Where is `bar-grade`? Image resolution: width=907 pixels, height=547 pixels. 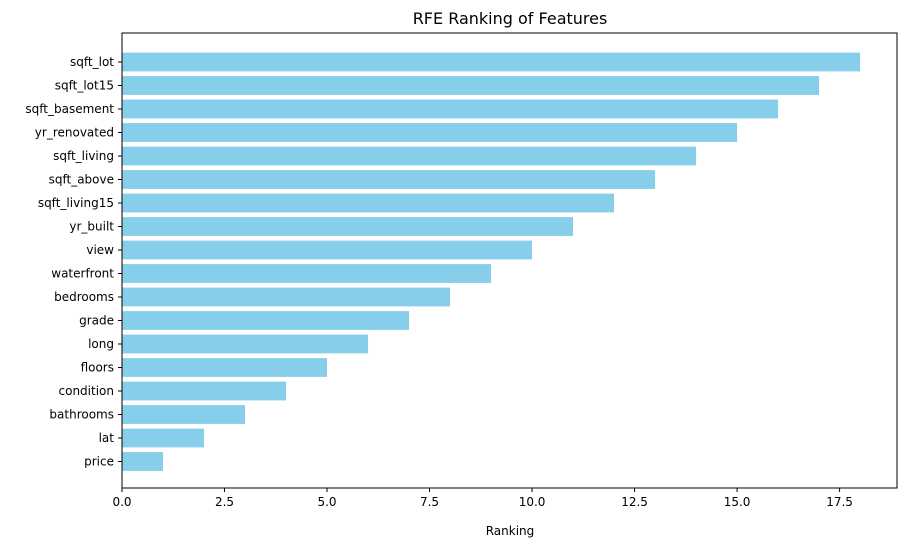 bar-grade is located at coordinates (266, 320).